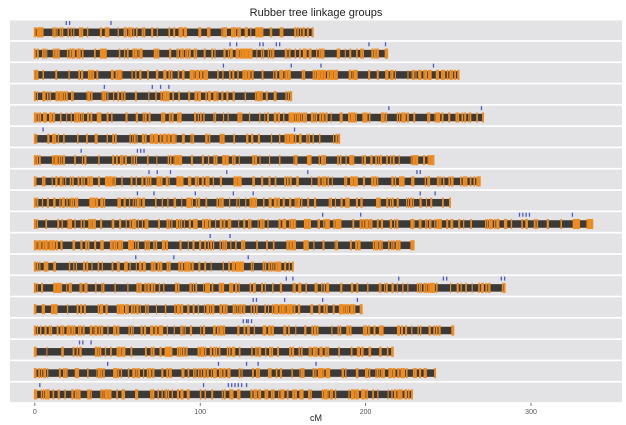 The height and width of the screenshot is (425, 626). I want to click on linkage-group, so click(316, 392).